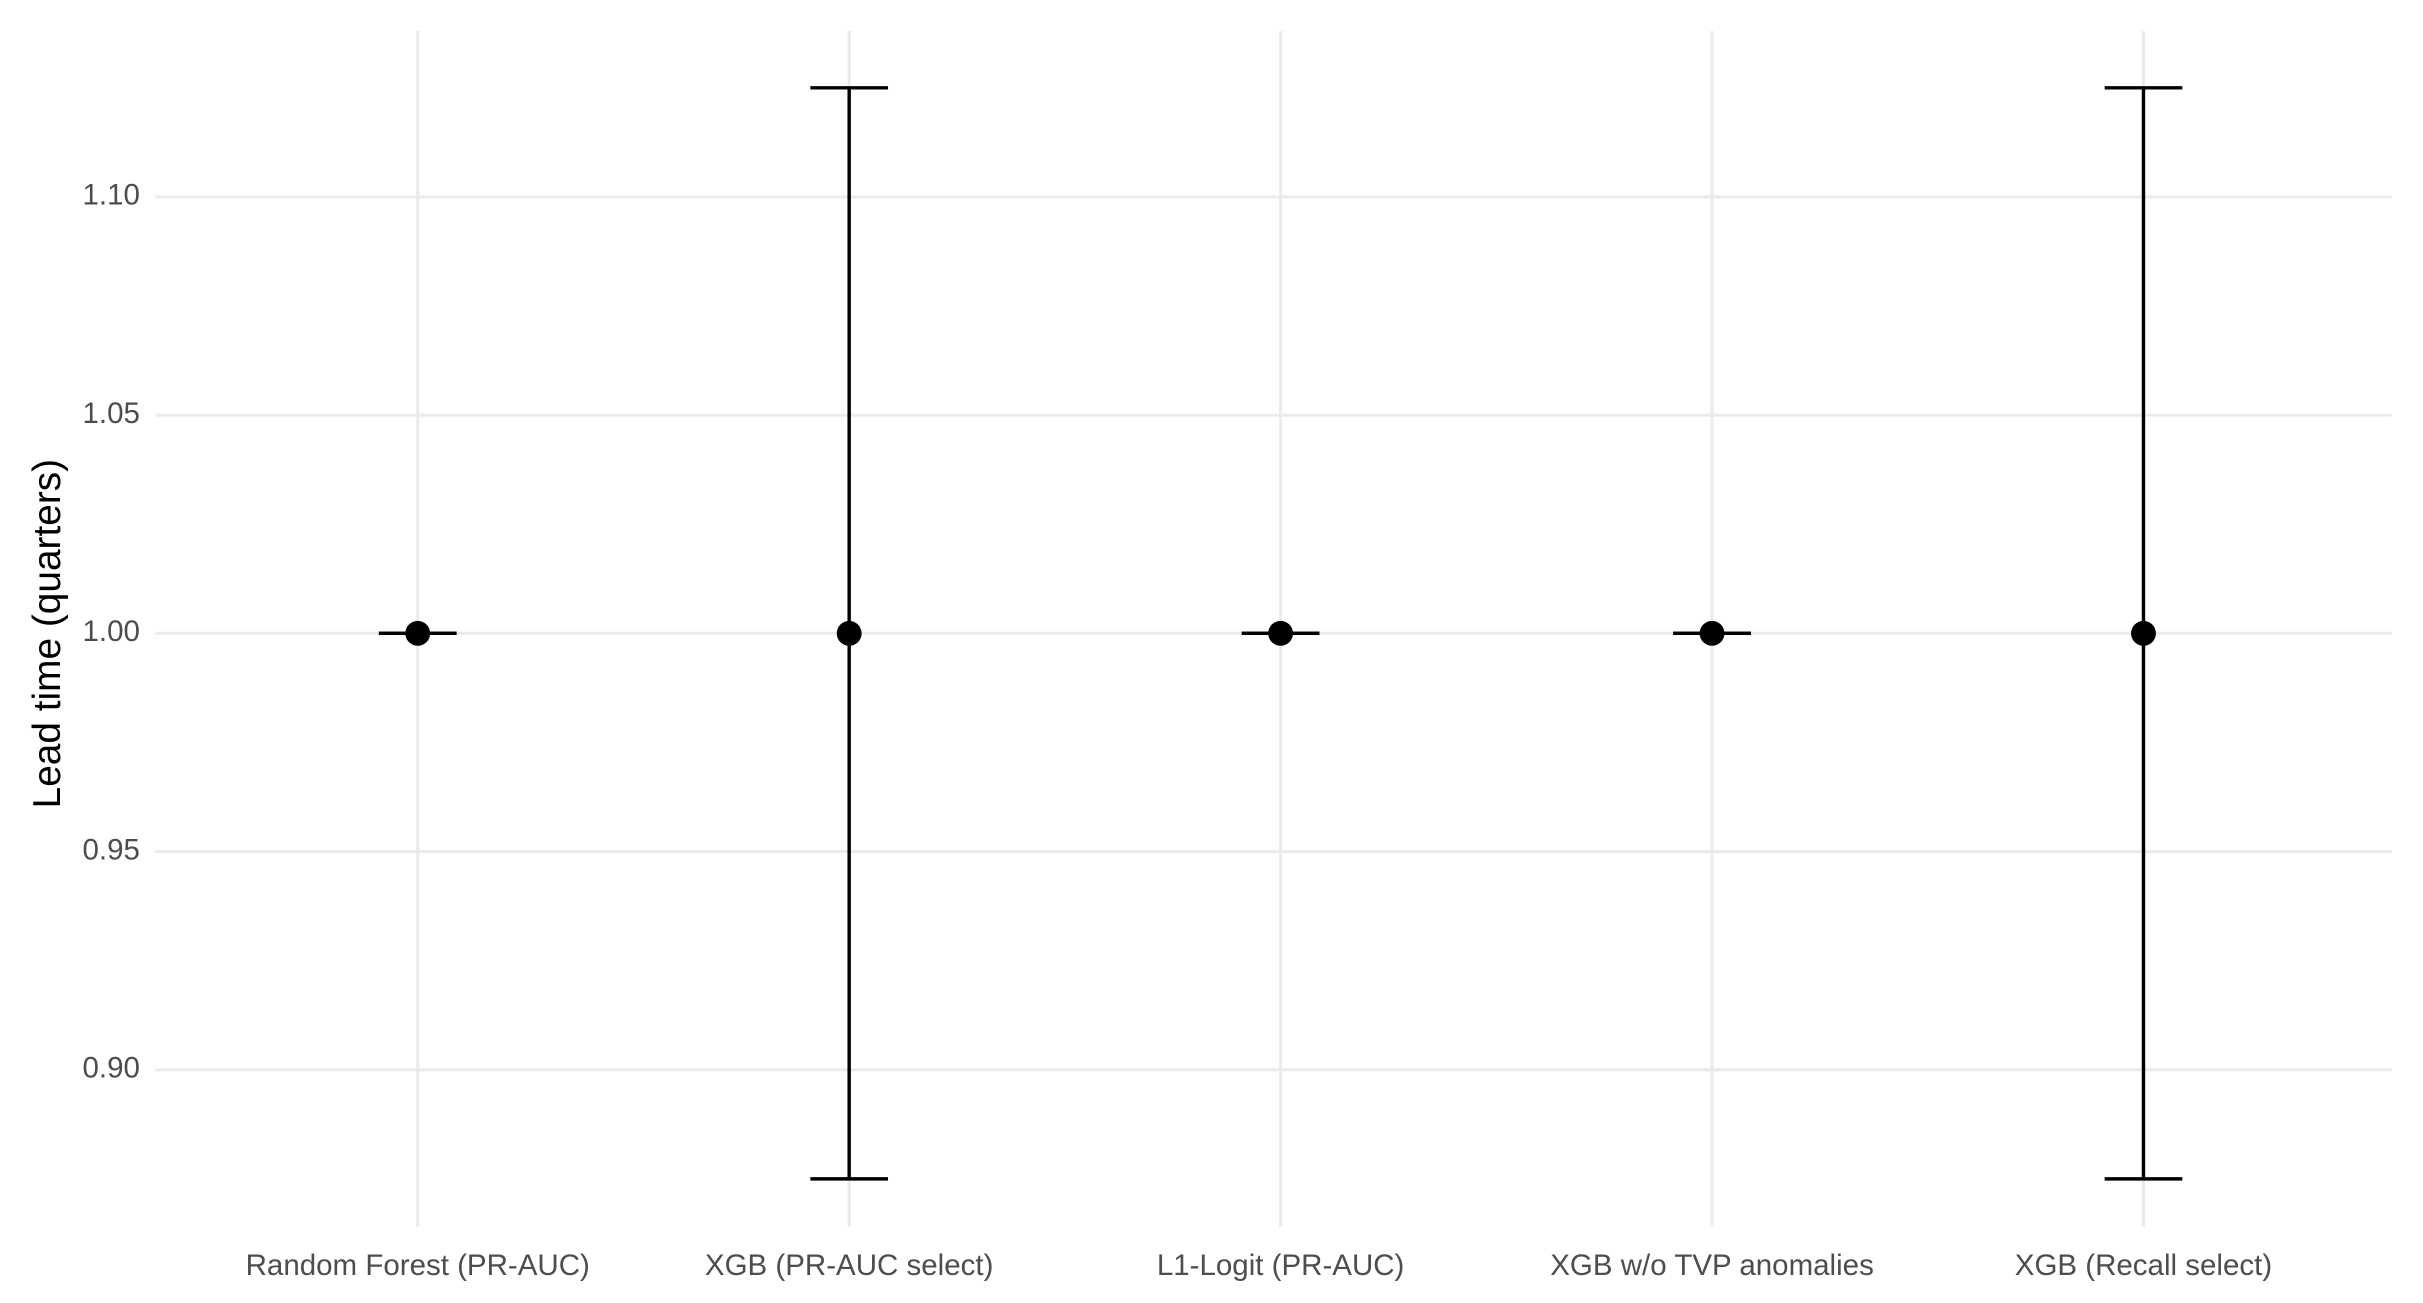  What do you see at coordinates (1712, 1265) in the screenshot?
I see `x-tick-label: XGB w/o TVP anomalies` at bounding box center [1712, 1265].